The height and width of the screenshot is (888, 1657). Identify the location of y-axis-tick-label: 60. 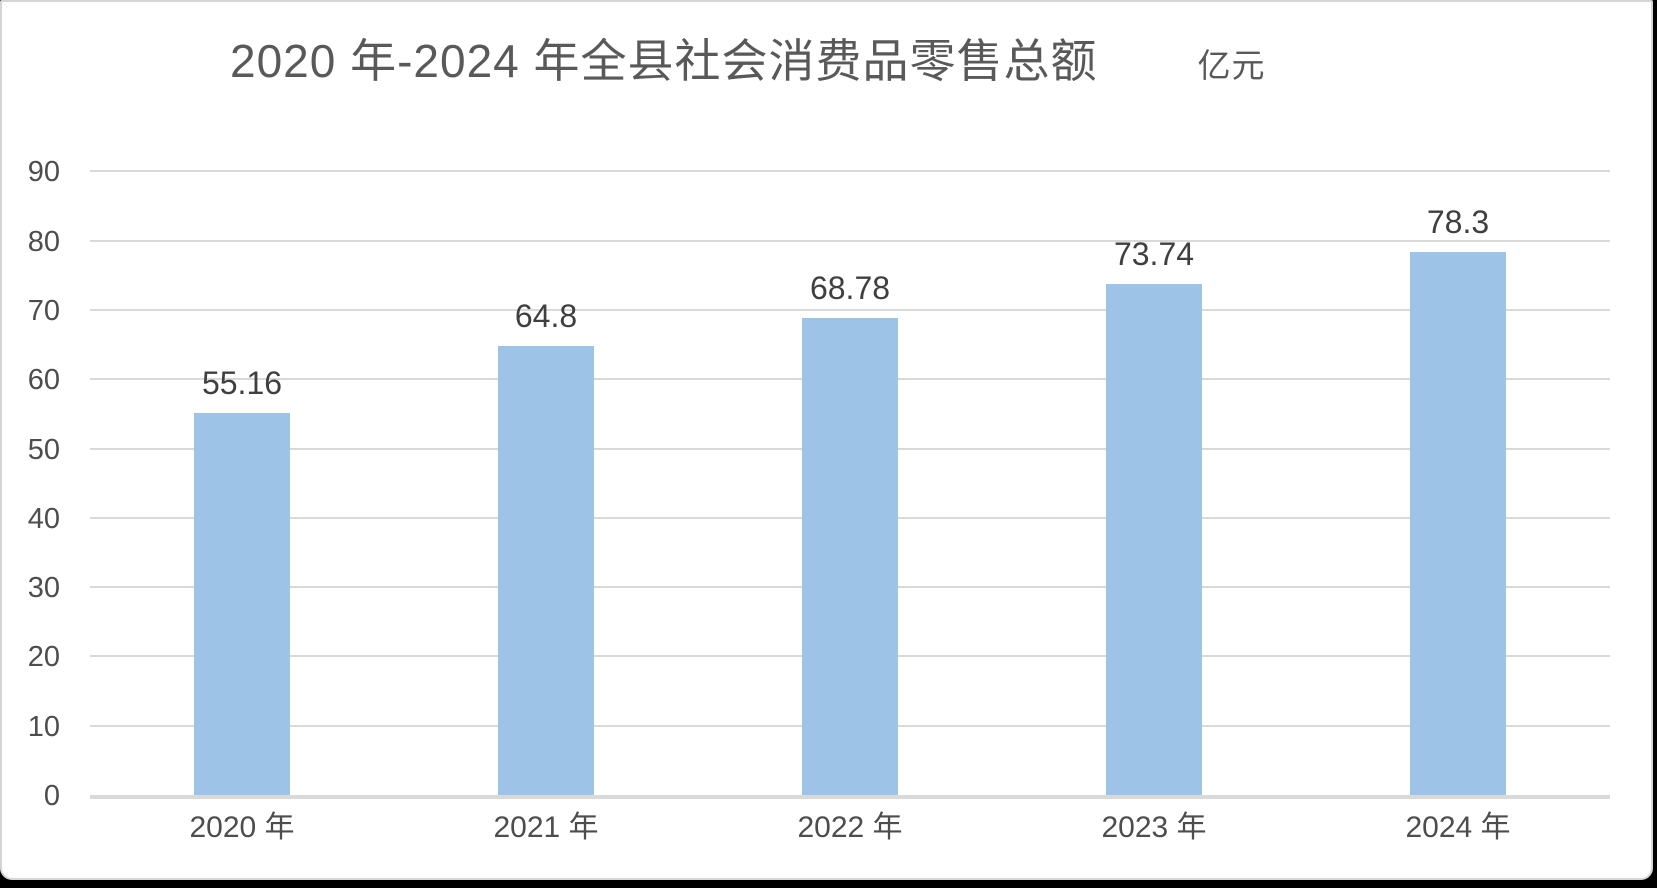
(43, 380).